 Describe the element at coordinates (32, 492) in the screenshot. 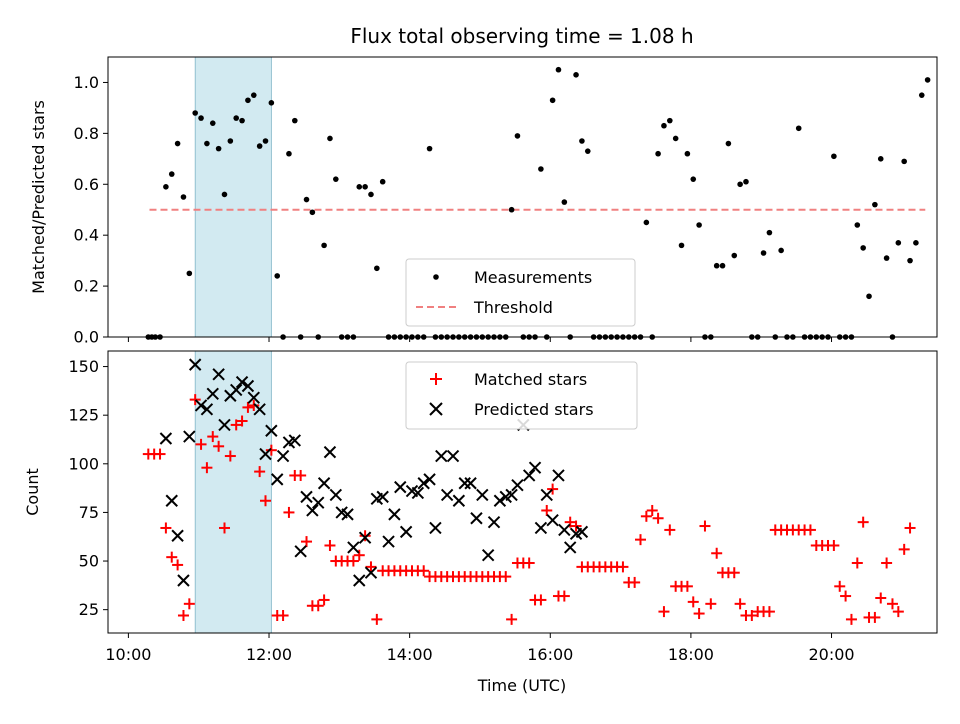

I see `count-y-axis-label: Count` at that location.